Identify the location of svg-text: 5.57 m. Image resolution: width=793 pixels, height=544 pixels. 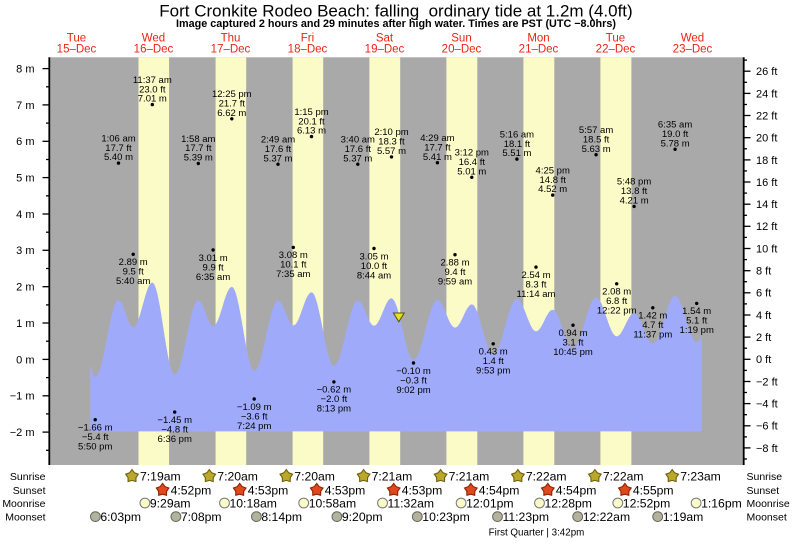
(391, 151).